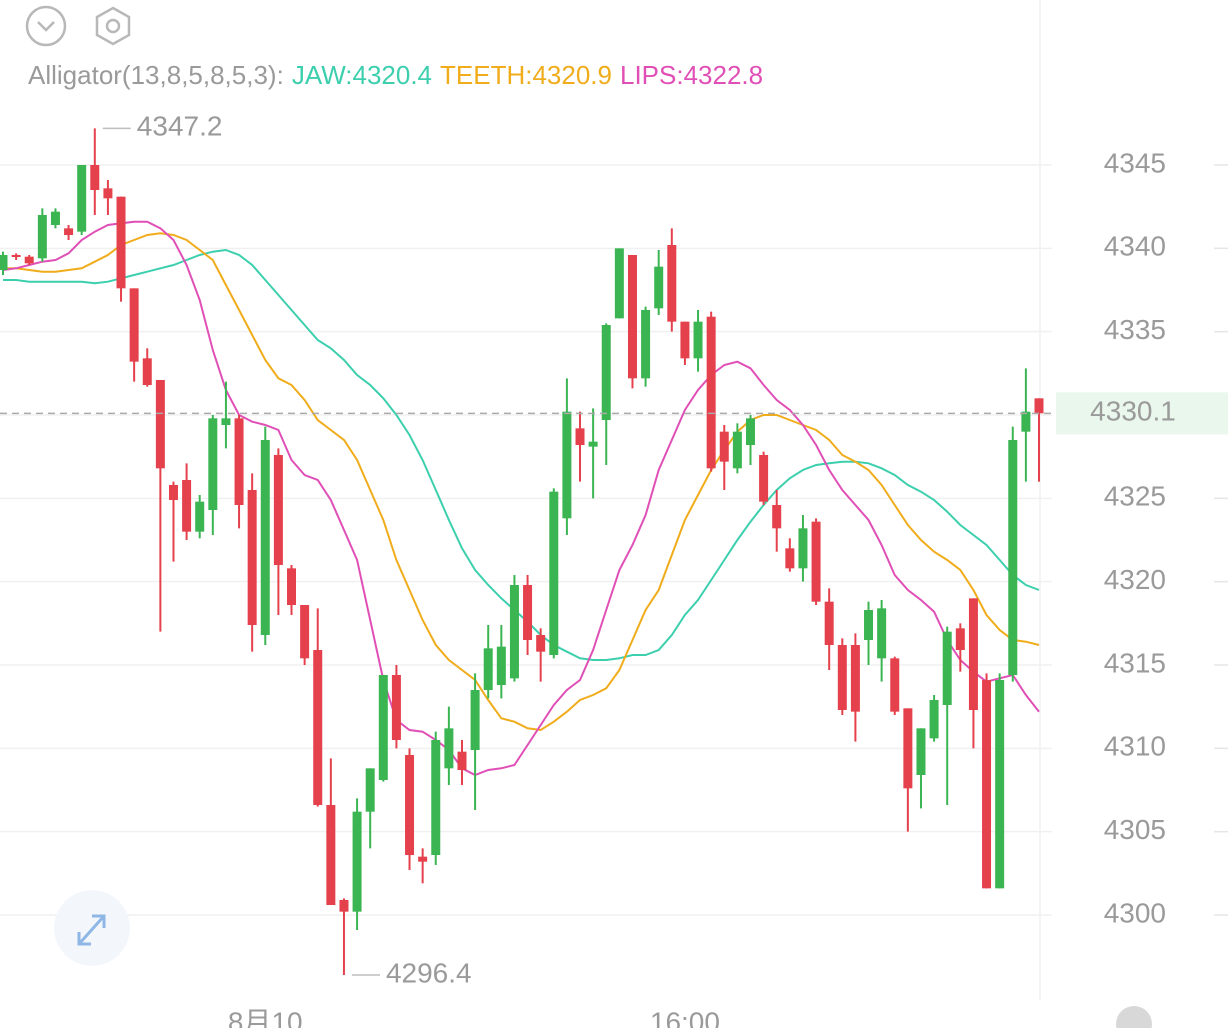 The height and width of the screenshot is (1028, 1228). I want to click on x-tick-label: 16:00, so click(685, 1017).